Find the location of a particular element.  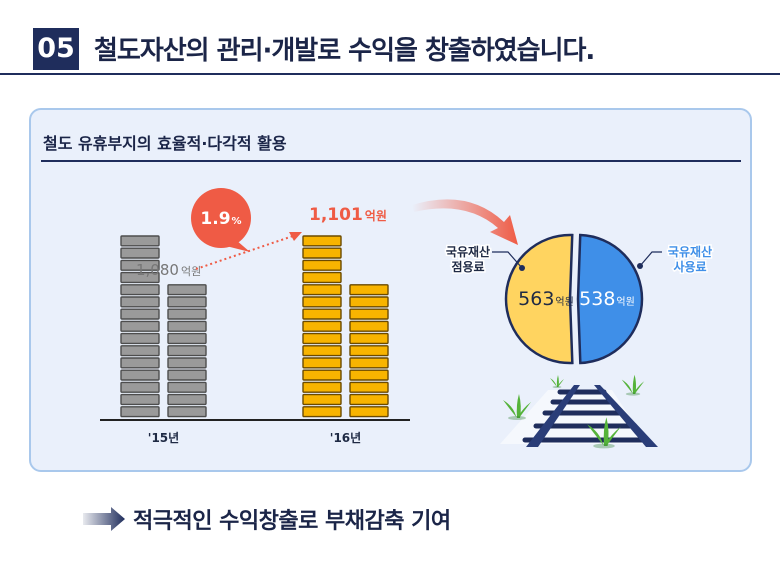

growth-rate-badge: 1.9% is located at coordinates (221, 220).